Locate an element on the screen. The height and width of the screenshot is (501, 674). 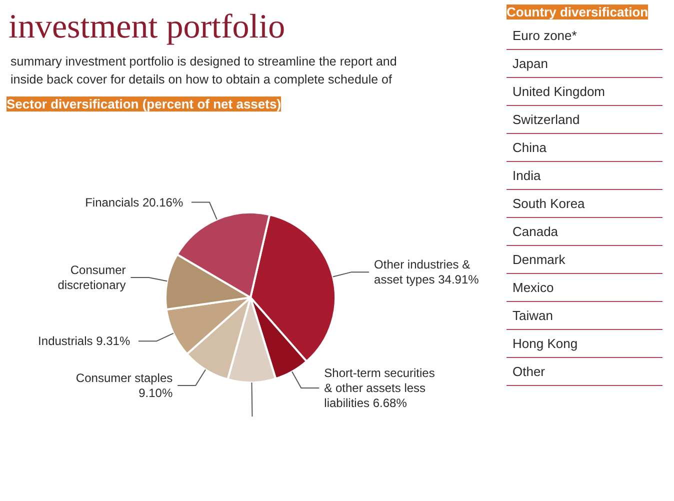
slice-label: Industrials 9.31% is located at coordinates (84, 341).